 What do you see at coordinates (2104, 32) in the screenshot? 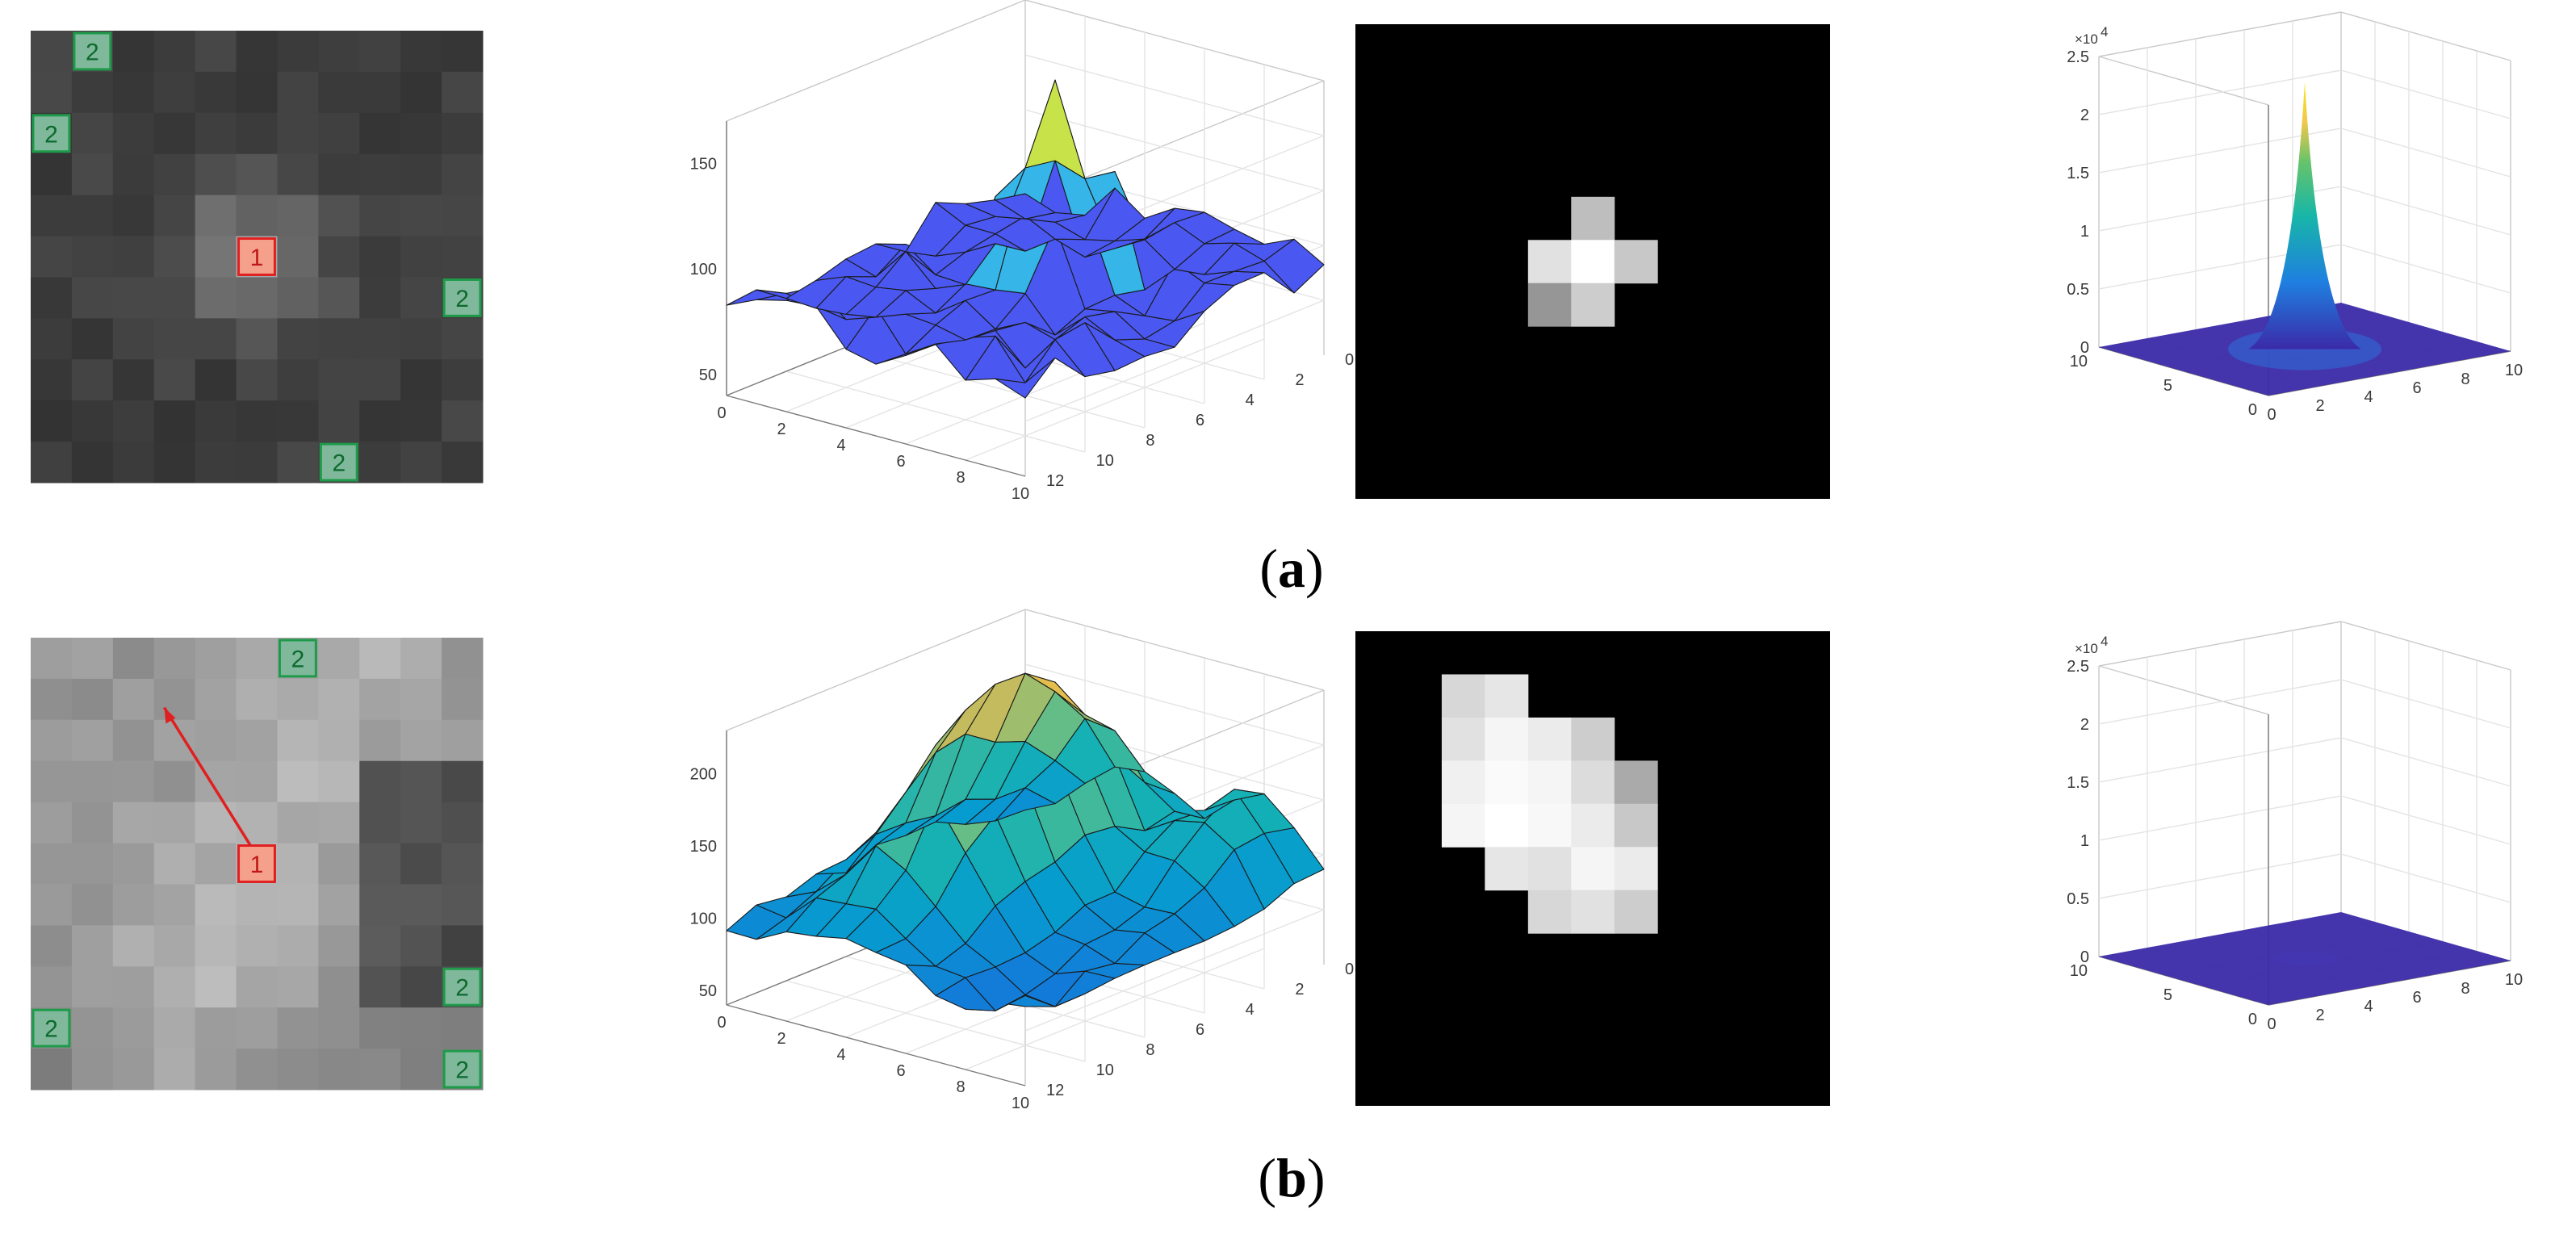
I see `exponent-power: 4` at bounding box center [2104, 32].